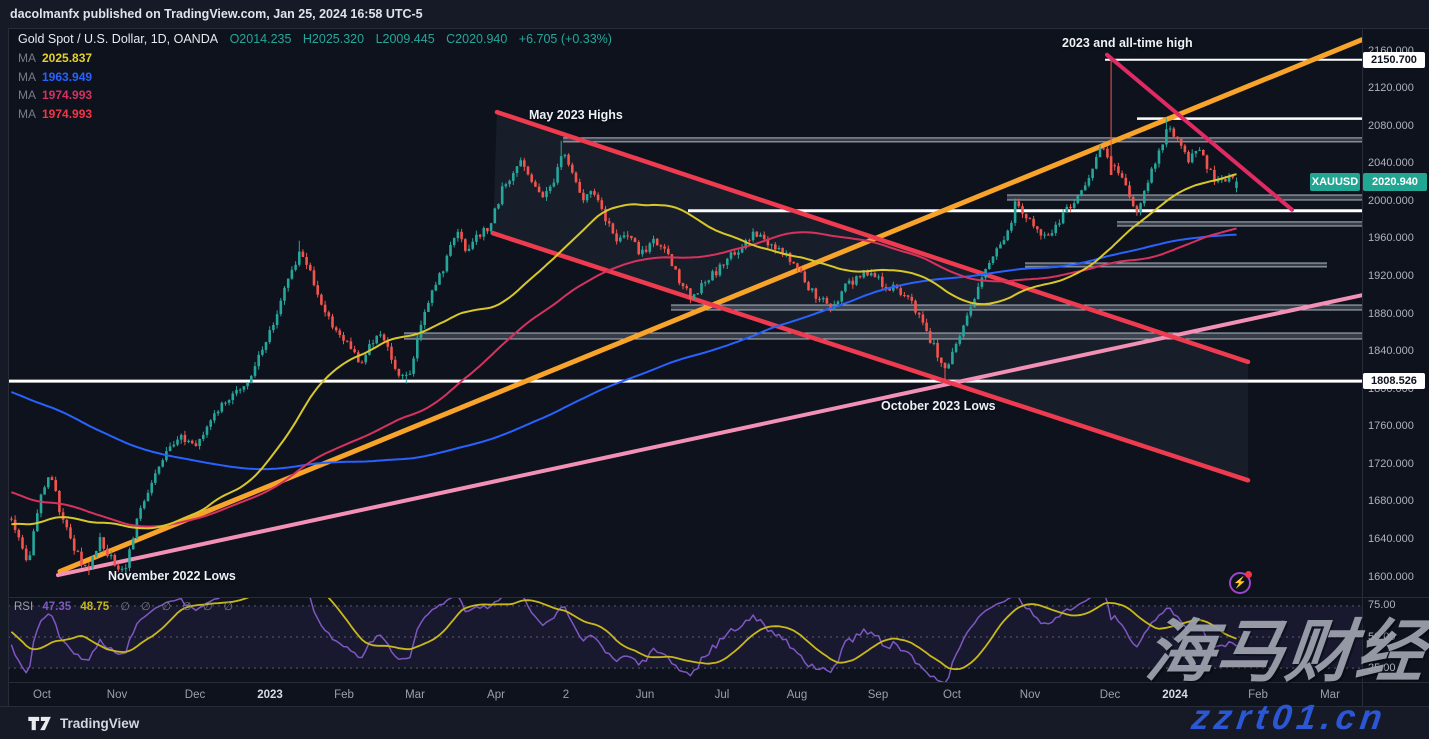 This screenshot has height=739, width=1429. Describe the element at coordinates (1394, 381) in the screenshot. I see `price-line-tag: 1808.526` at that location.